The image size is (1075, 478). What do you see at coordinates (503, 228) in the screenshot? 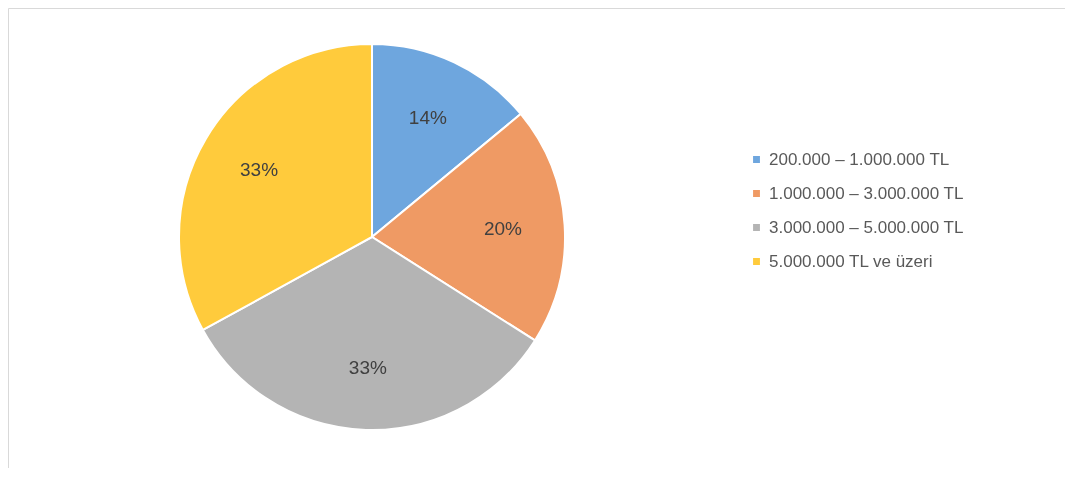
I see `data-label: 20%` at bounding box center [503, 228].